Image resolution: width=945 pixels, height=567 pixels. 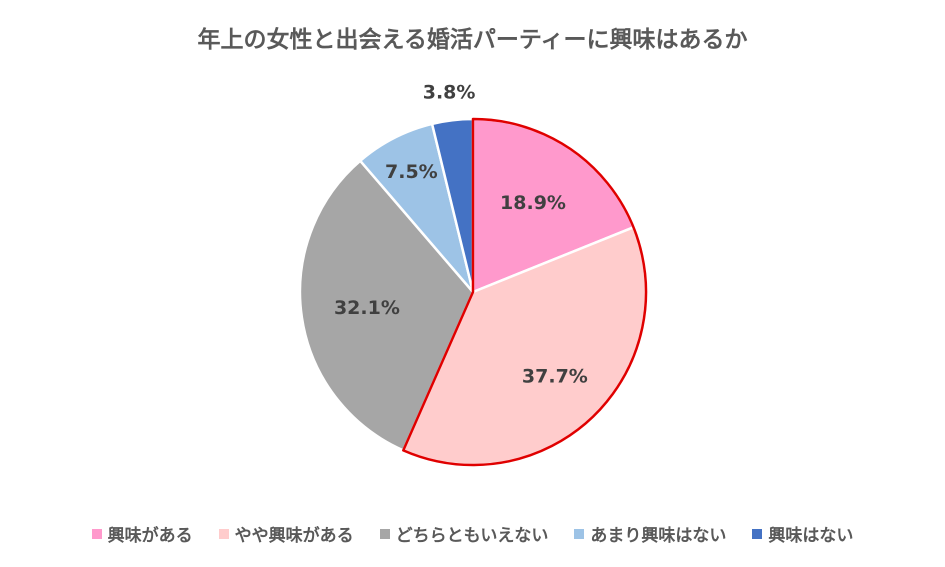 I want to click on legend-label: どちらともいえない, so click(x=472, y=536).